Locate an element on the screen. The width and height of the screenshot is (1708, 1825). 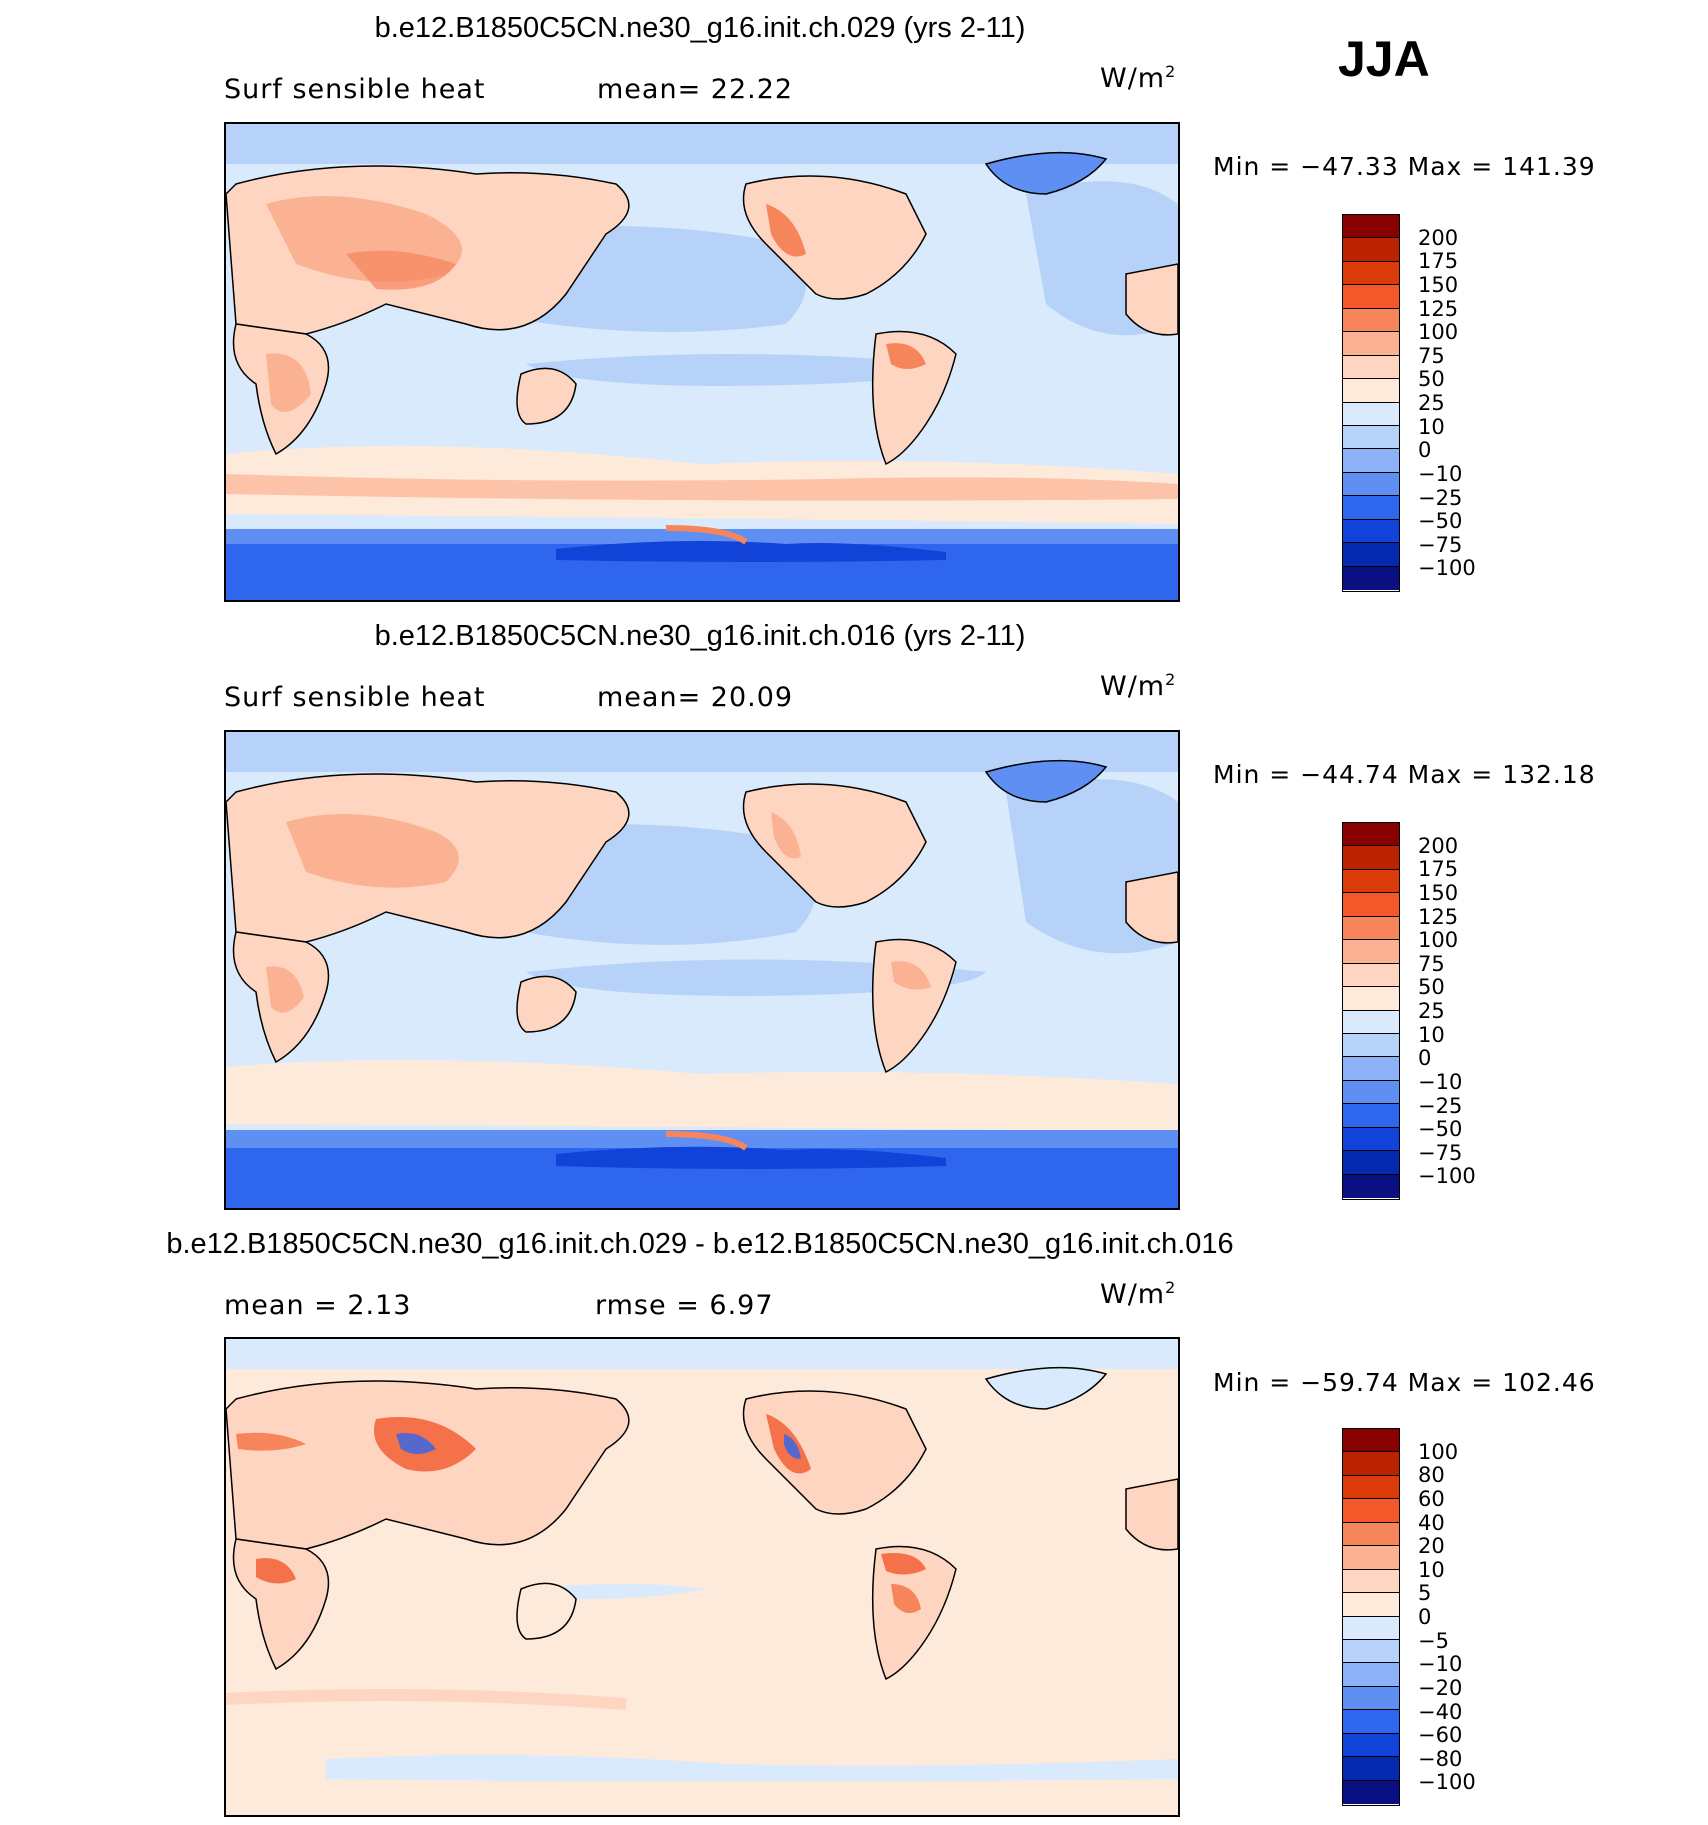
panel-1-units: W/m2 is located at coordinates (1138, 78).